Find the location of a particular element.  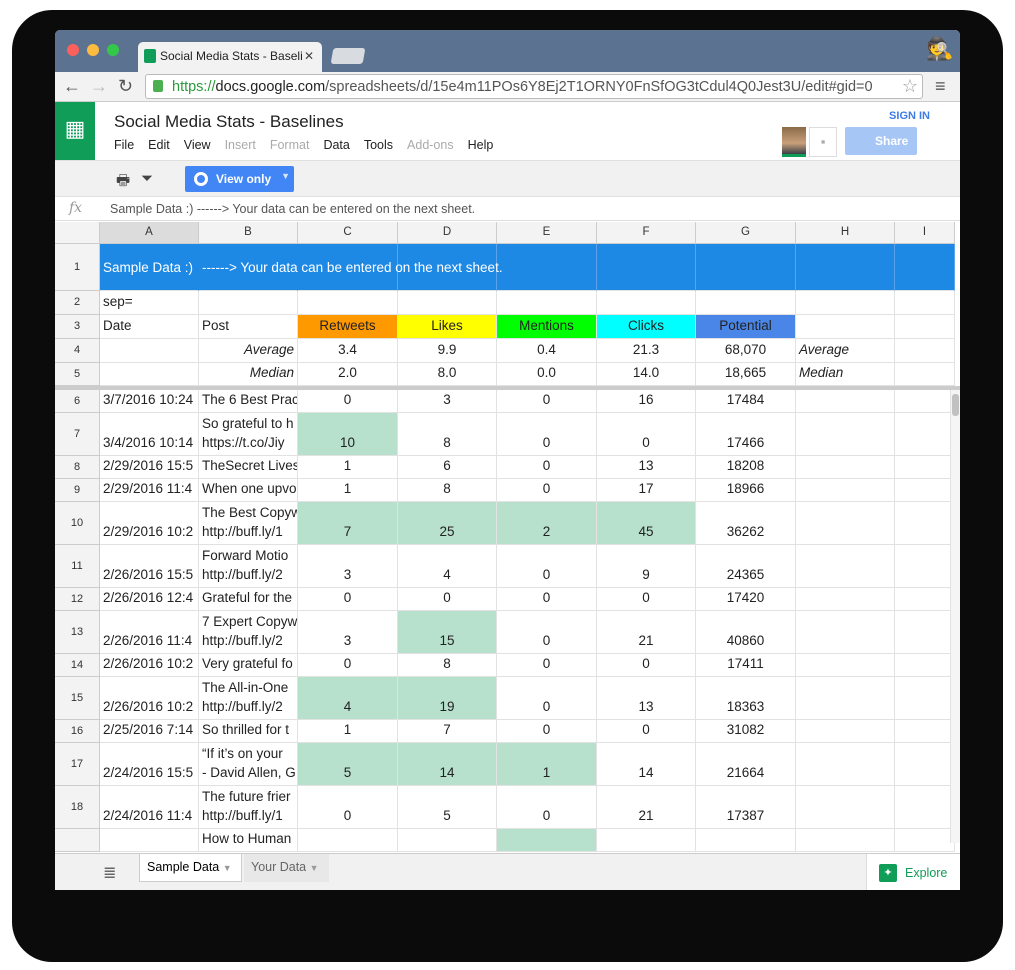

cell-potential: 40860 is located at coordinates (746, 632).